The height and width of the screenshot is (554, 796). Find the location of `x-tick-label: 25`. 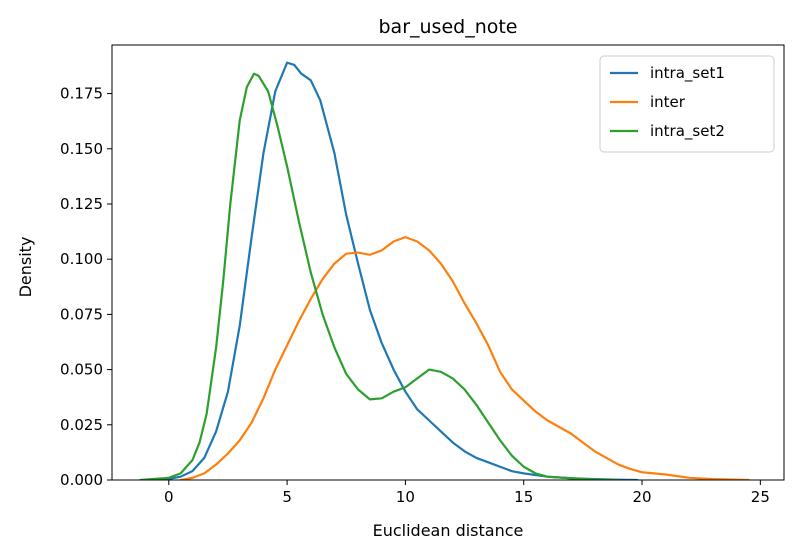

x-tick-label: 25 is located at coordinates (760, 497).